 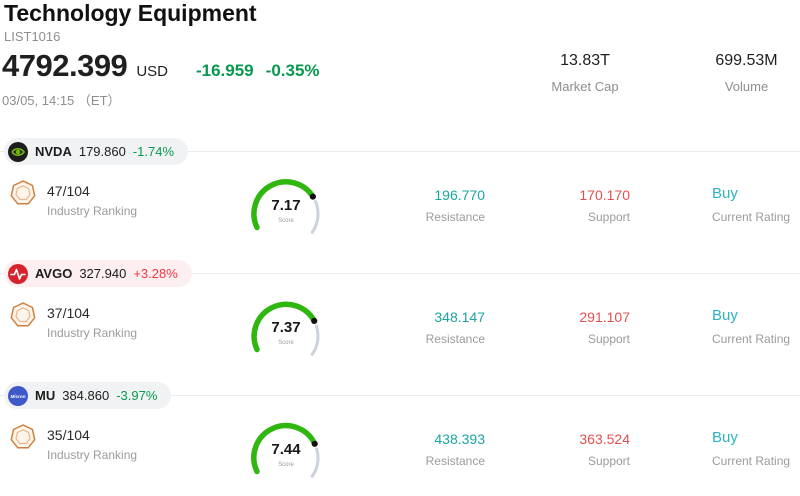 I want to click on price-change: -16.959, so click(x=224, y=70).